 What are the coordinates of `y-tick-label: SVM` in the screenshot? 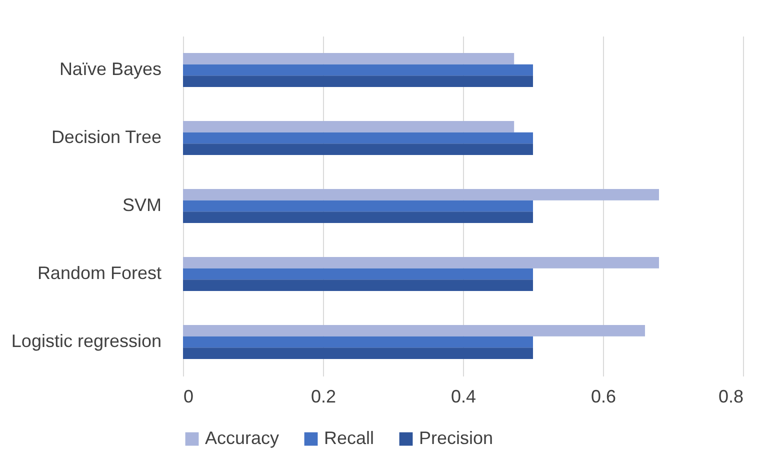 It's located at (142, 205).